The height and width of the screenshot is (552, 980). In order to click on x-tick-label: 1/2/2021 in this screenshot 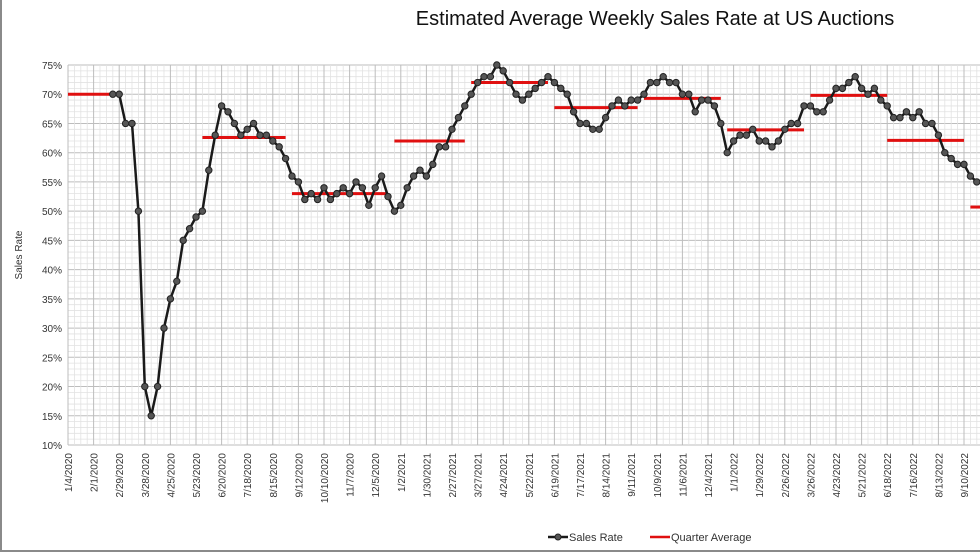, I will do `click(402, 472)`.